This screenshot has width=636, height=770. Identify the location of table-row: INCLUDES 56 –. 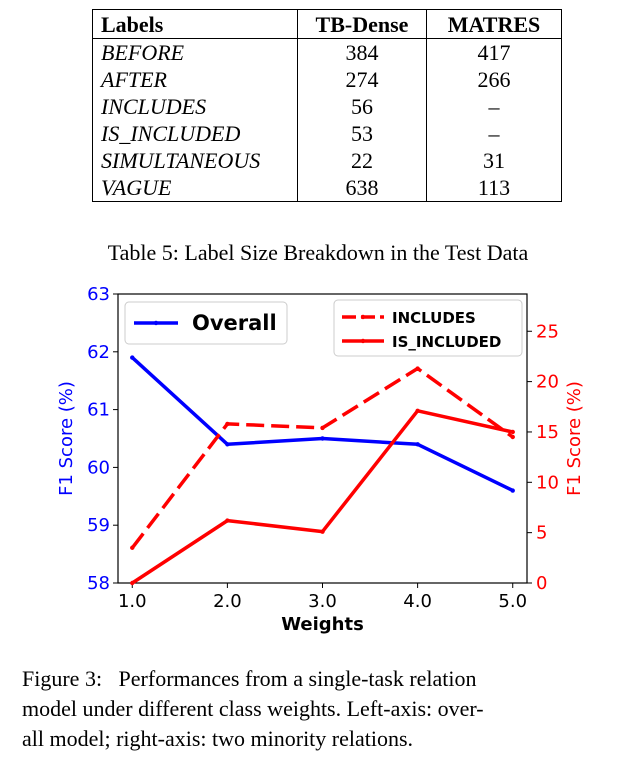
(327, 106).